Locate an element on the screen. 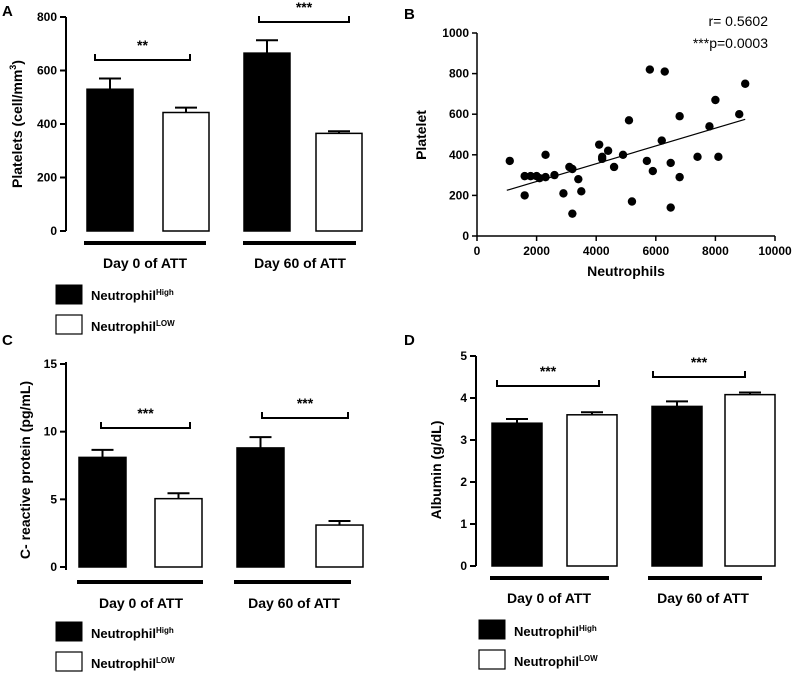 The image size is (805, 679). panel-d-stars-day60: *** is located at coordinates (699, 362).